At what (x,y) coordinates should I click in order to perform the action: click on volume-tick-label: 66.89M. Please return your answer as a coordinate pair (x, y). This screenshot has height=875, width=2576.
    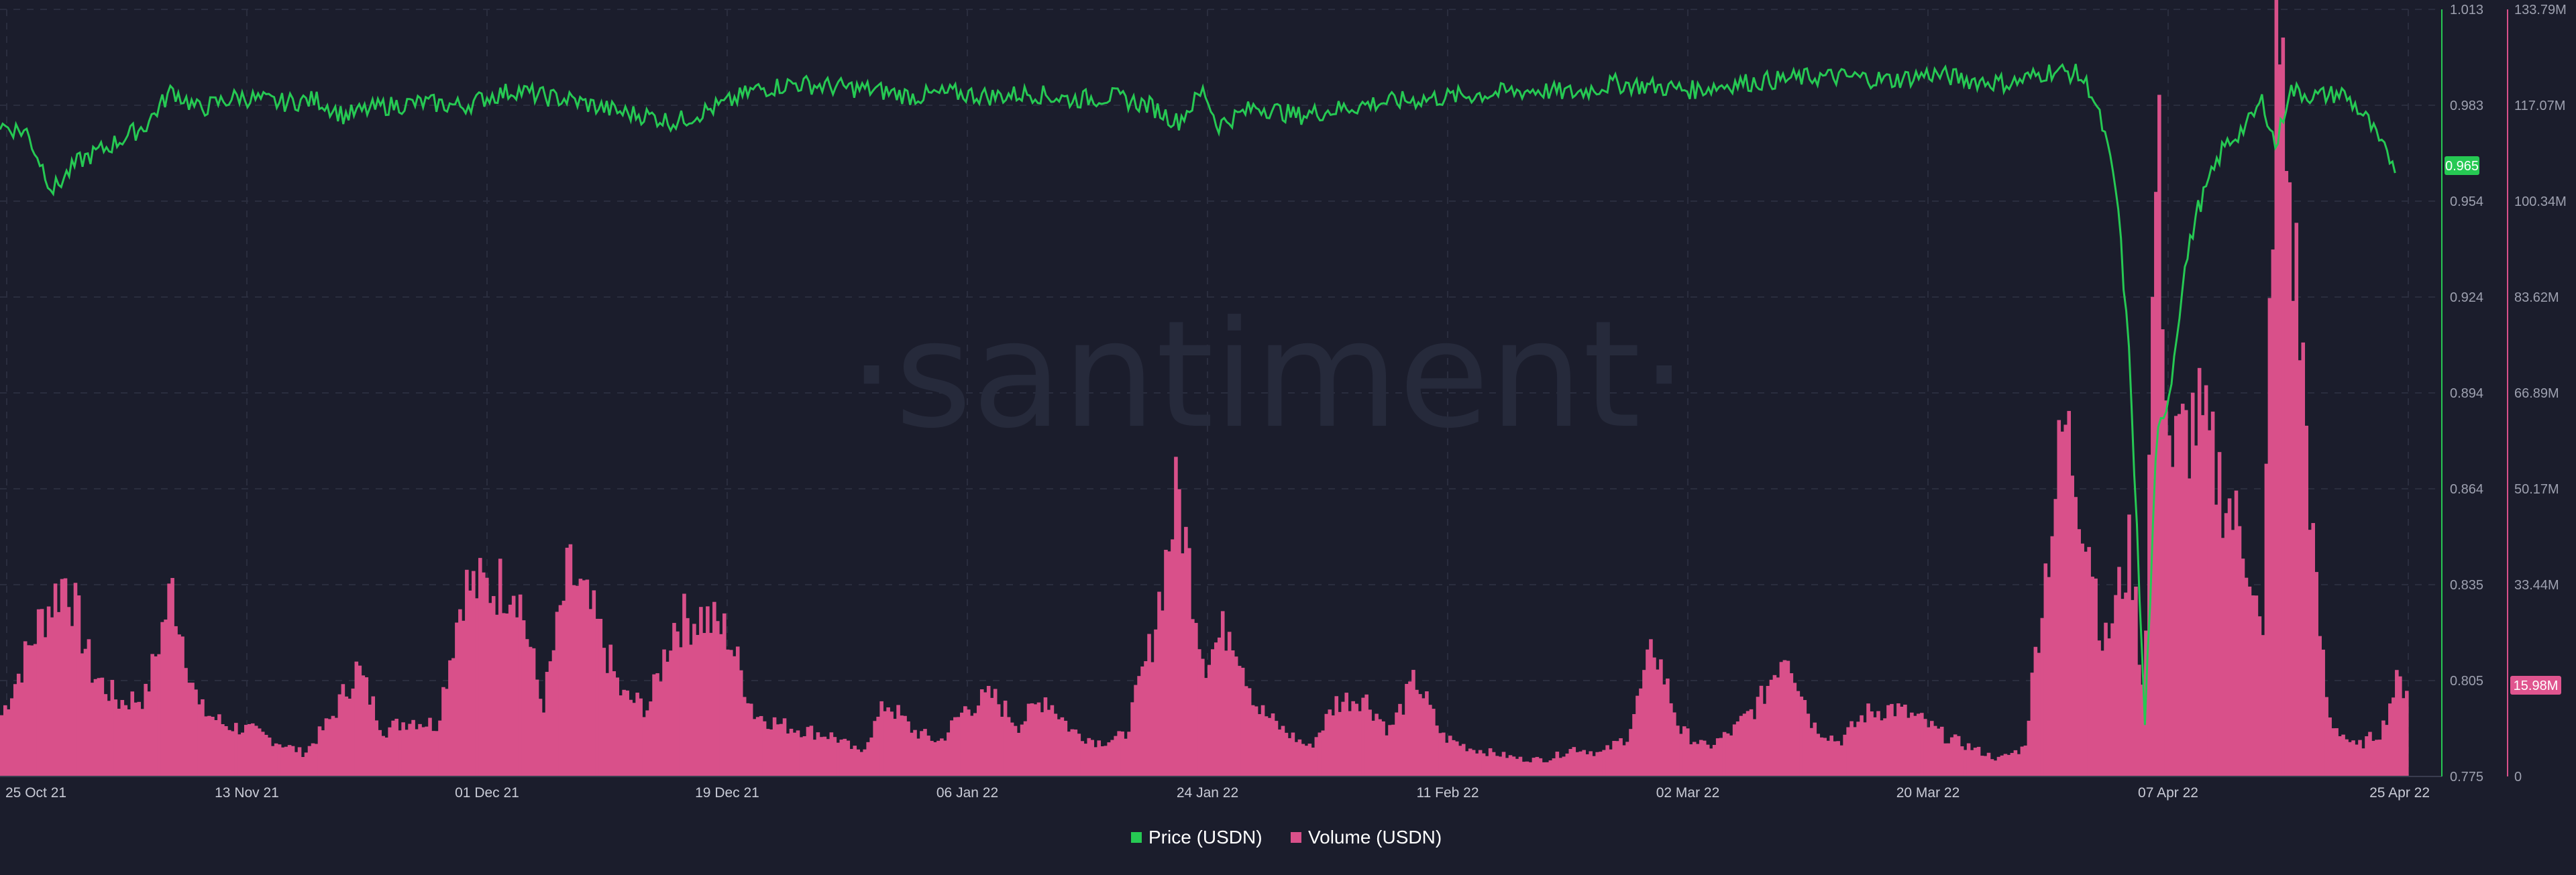
    Looking at the image, I should click on (2536, 393).